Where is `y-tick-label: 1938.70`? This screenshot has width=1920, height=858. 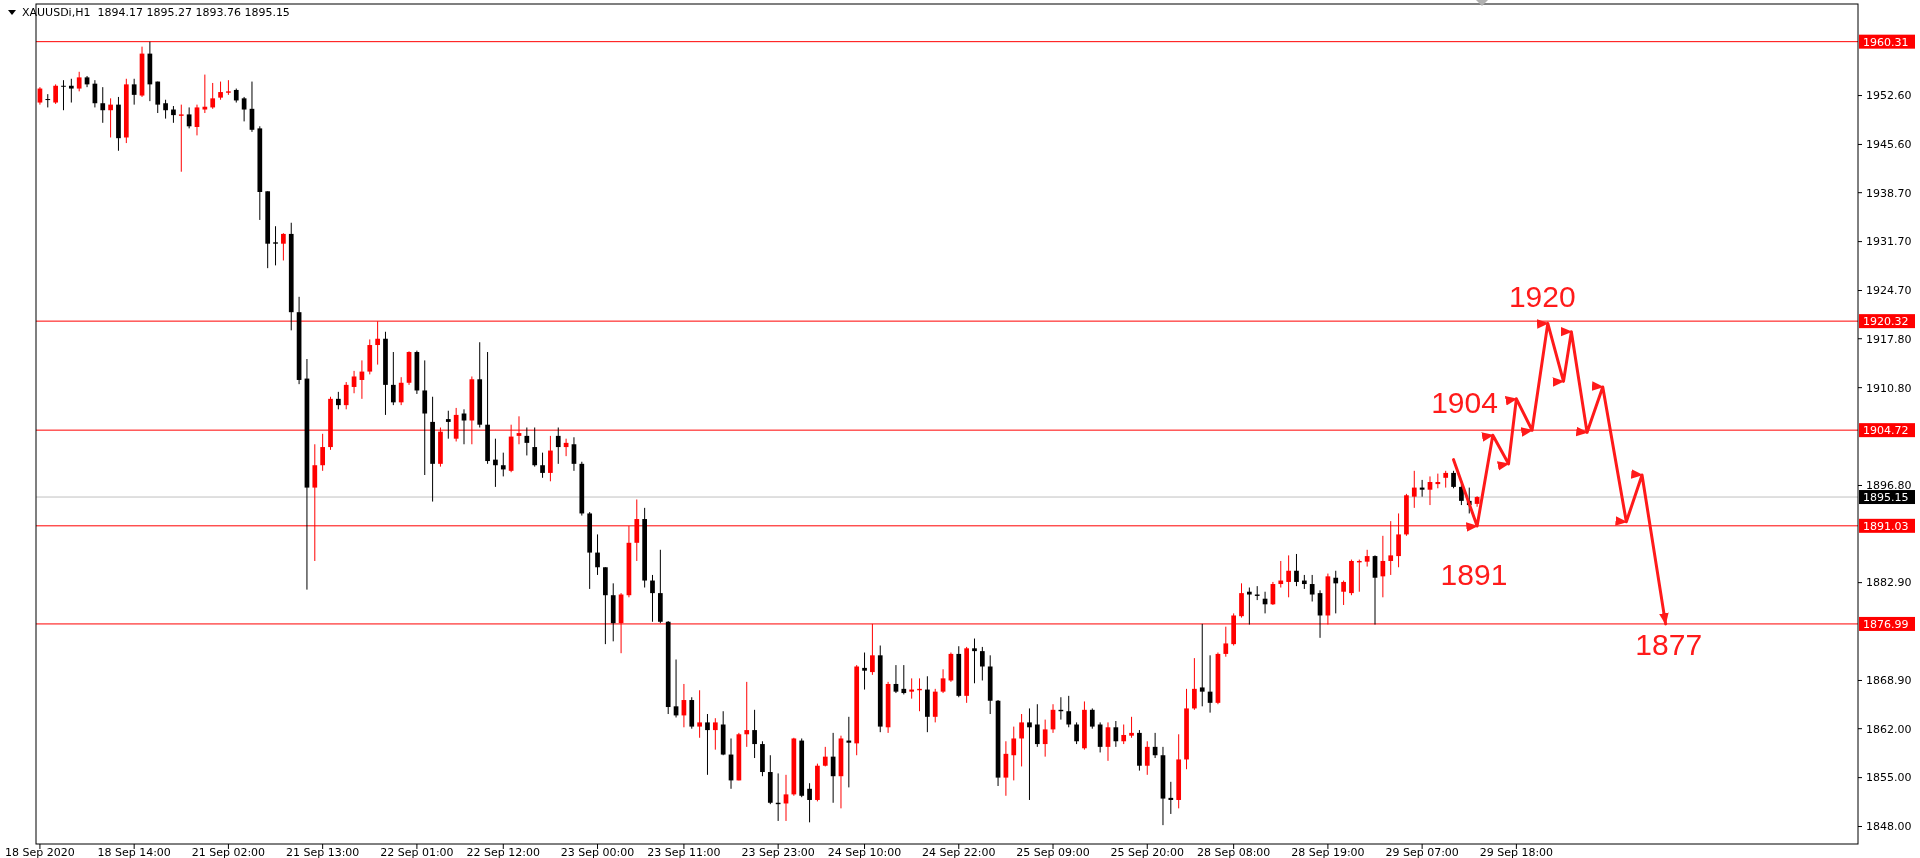
y-tick-label: 1938.70 is located at coordinates (1889, 193).